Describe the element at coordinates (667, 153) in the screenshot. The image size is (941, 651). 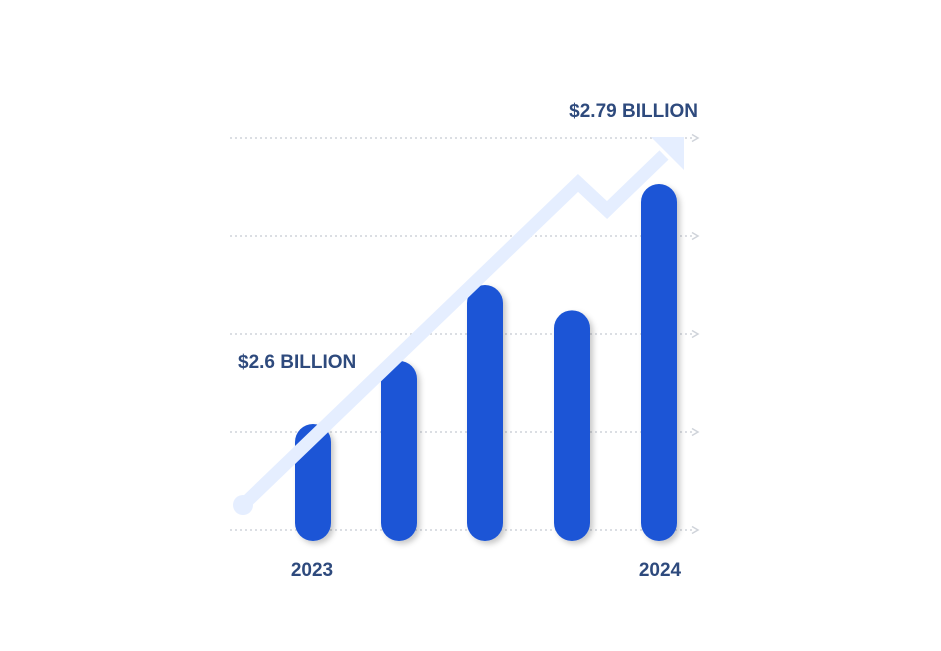
I see `trend-arrowhead` at that location.